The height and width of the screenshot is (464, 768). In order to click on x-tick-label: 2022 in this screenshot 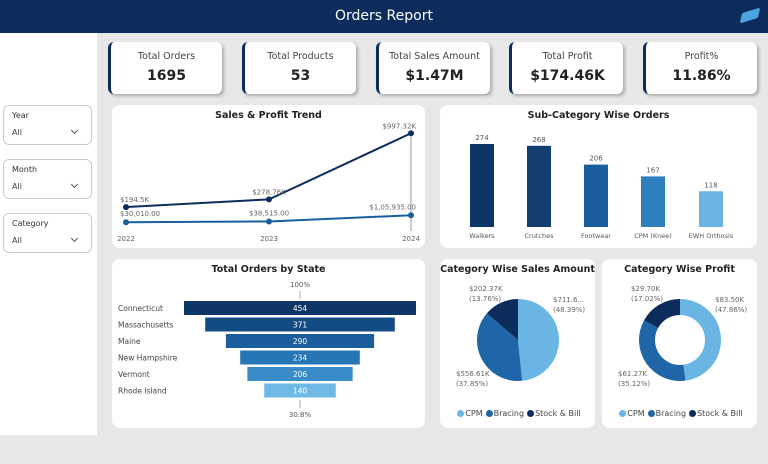, I will do `click(126, 239)`.